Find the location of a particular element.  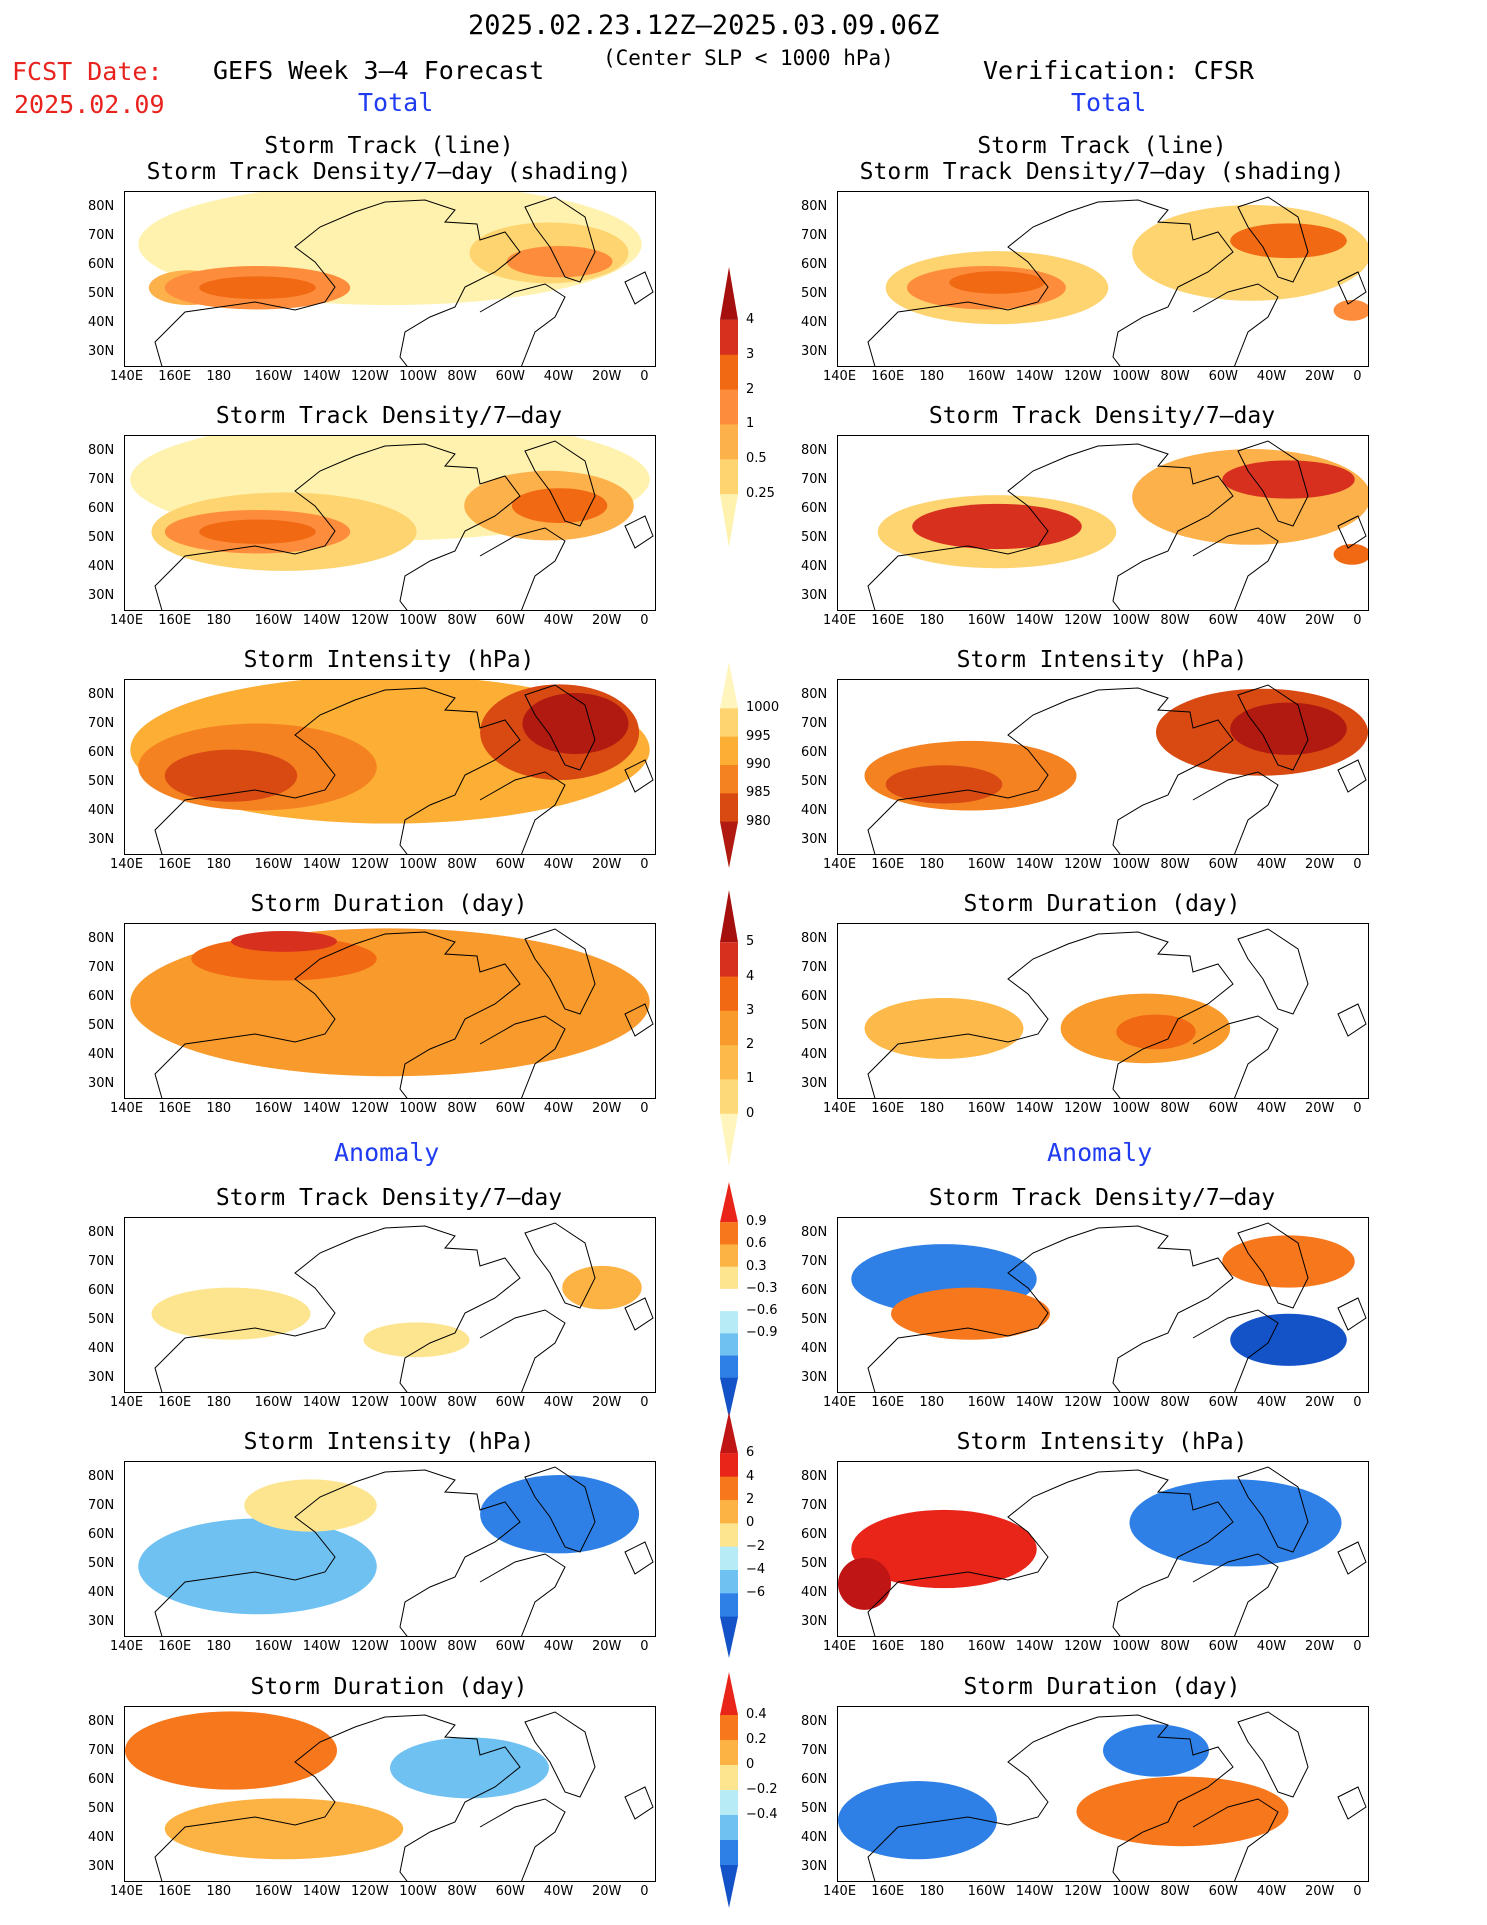

lat-tick-label: 30N is located at coordinates (101, 1621).